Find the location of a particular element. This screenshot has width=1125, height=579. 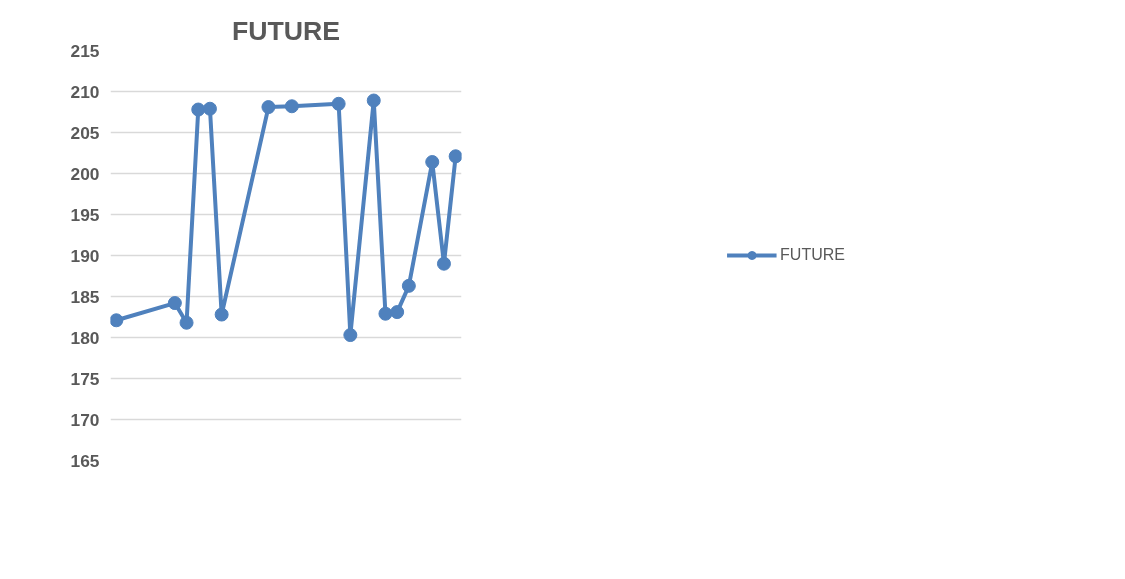

y-tick-label: 185 is located at coordinates (85, 296).